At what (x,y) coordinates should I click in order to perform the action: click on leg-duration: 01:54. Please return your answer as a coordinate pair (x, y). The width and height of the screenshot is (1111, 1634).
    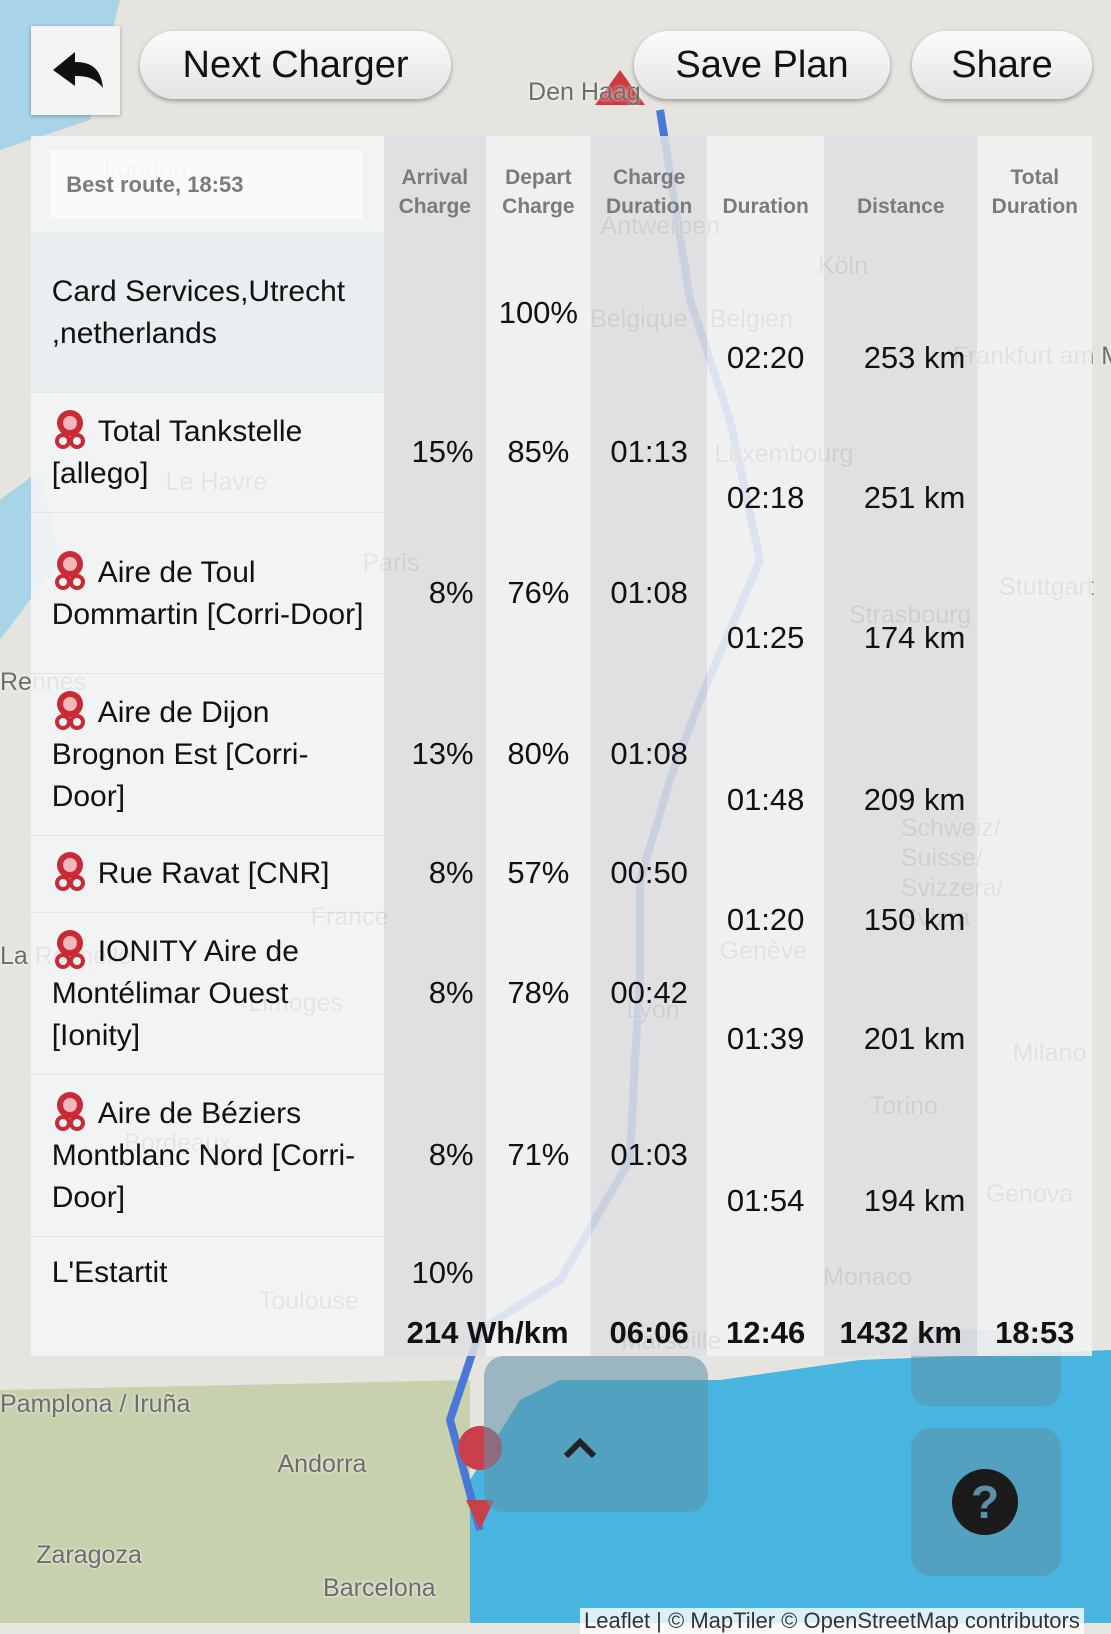
    Looking at the image, I should click on (765, 1201).